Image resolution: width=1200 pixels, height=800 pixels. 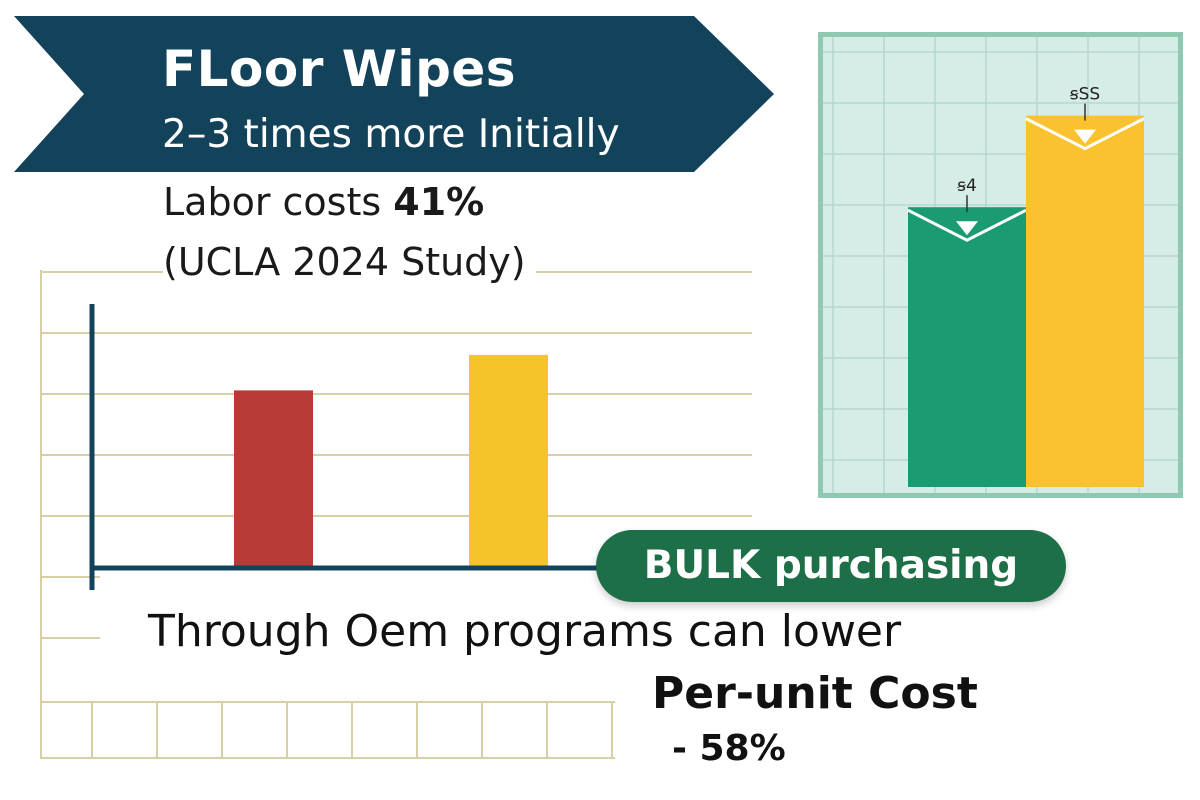 I want to click on labor-costs-text: Labor costs 41%, so click(x=323, y=202).